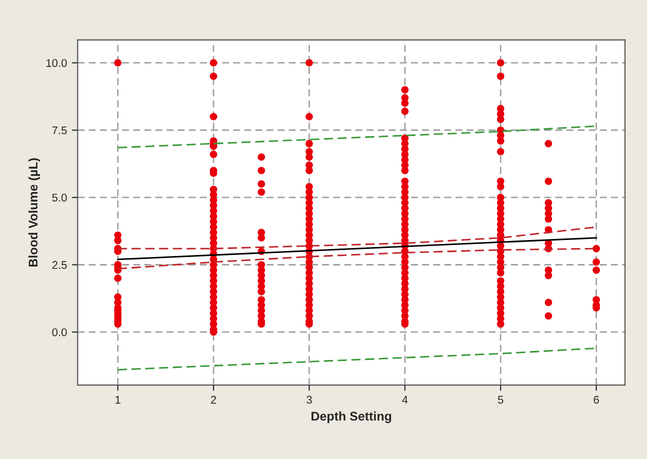 This screenshot has height=459, width=647. Describe the element at coordinates (56, 63) in the screenshot. I see `y-tick-label: 10.0` at that location.